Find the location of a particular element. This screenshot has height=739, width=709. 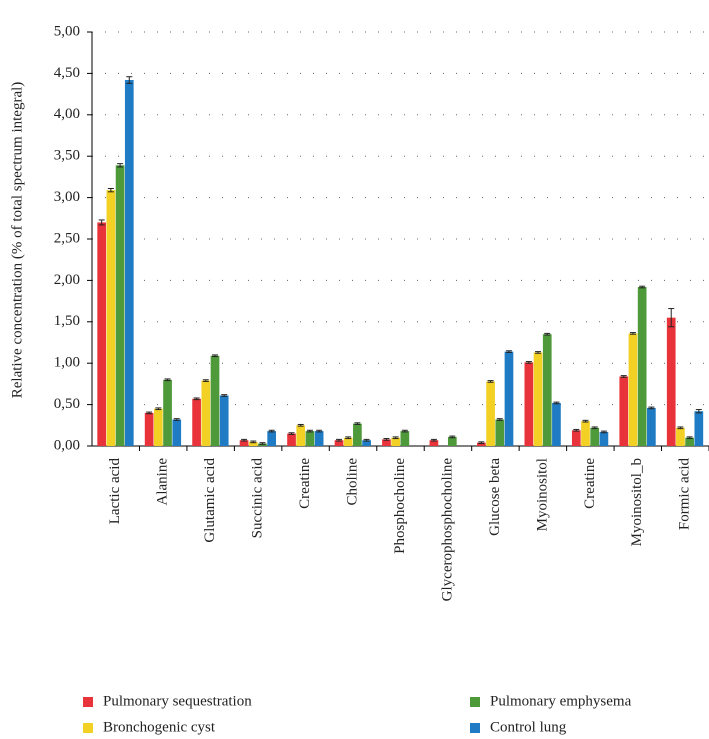

y-tick-label: 3,50 is located at coordinates (67, 156).